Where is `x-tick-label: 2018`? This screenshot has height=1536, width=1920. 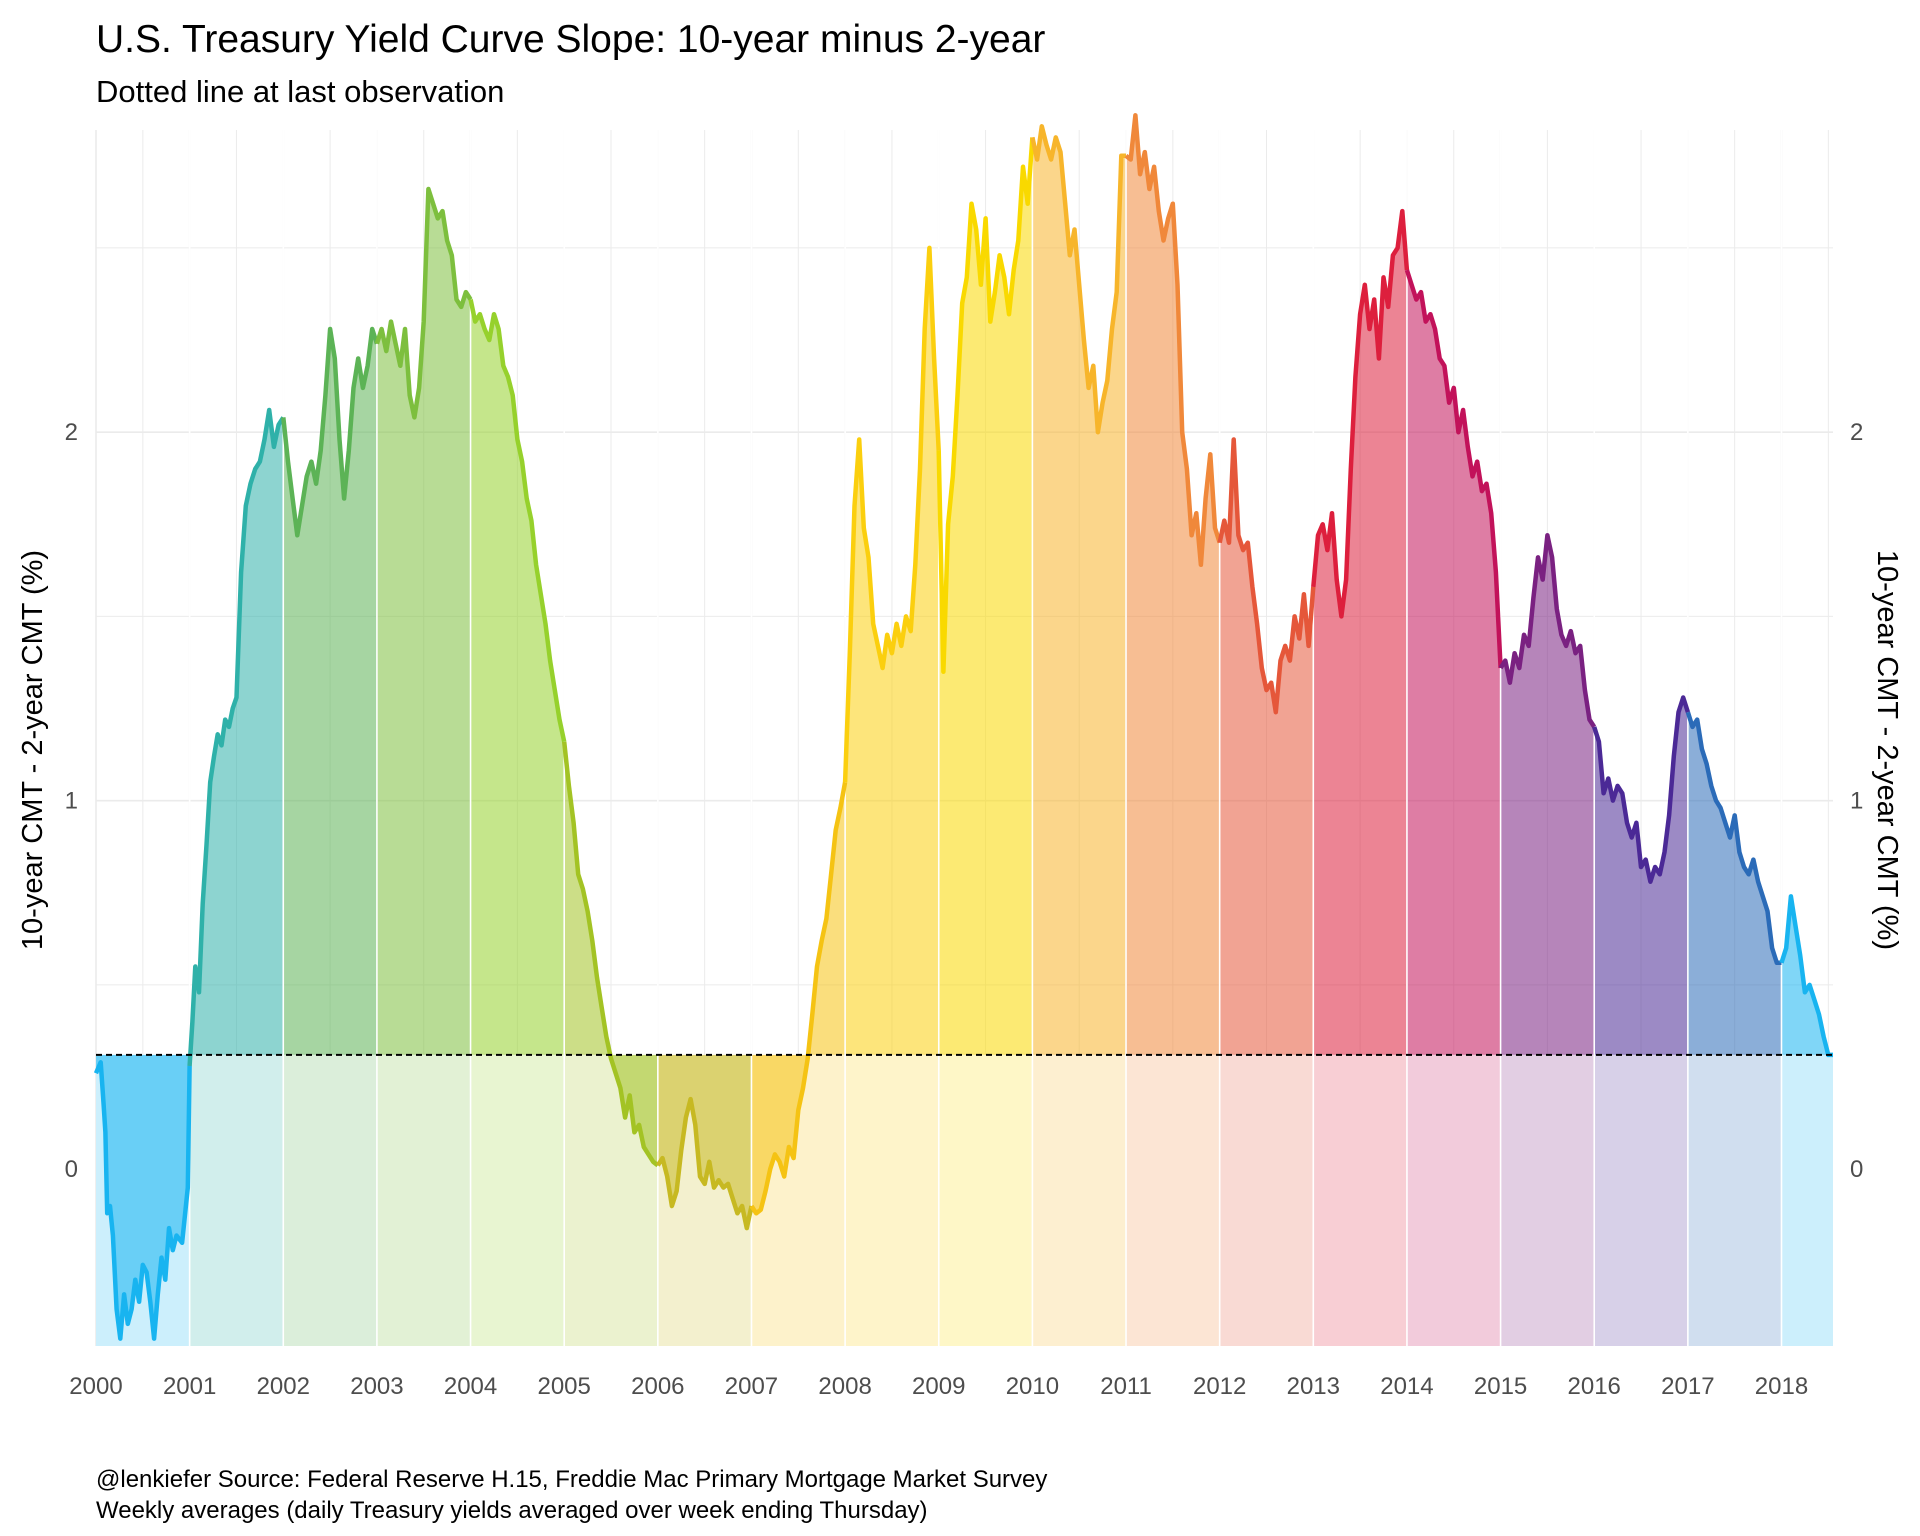
x-tick-label: 2018 is located at coordinates (1781, 1386).